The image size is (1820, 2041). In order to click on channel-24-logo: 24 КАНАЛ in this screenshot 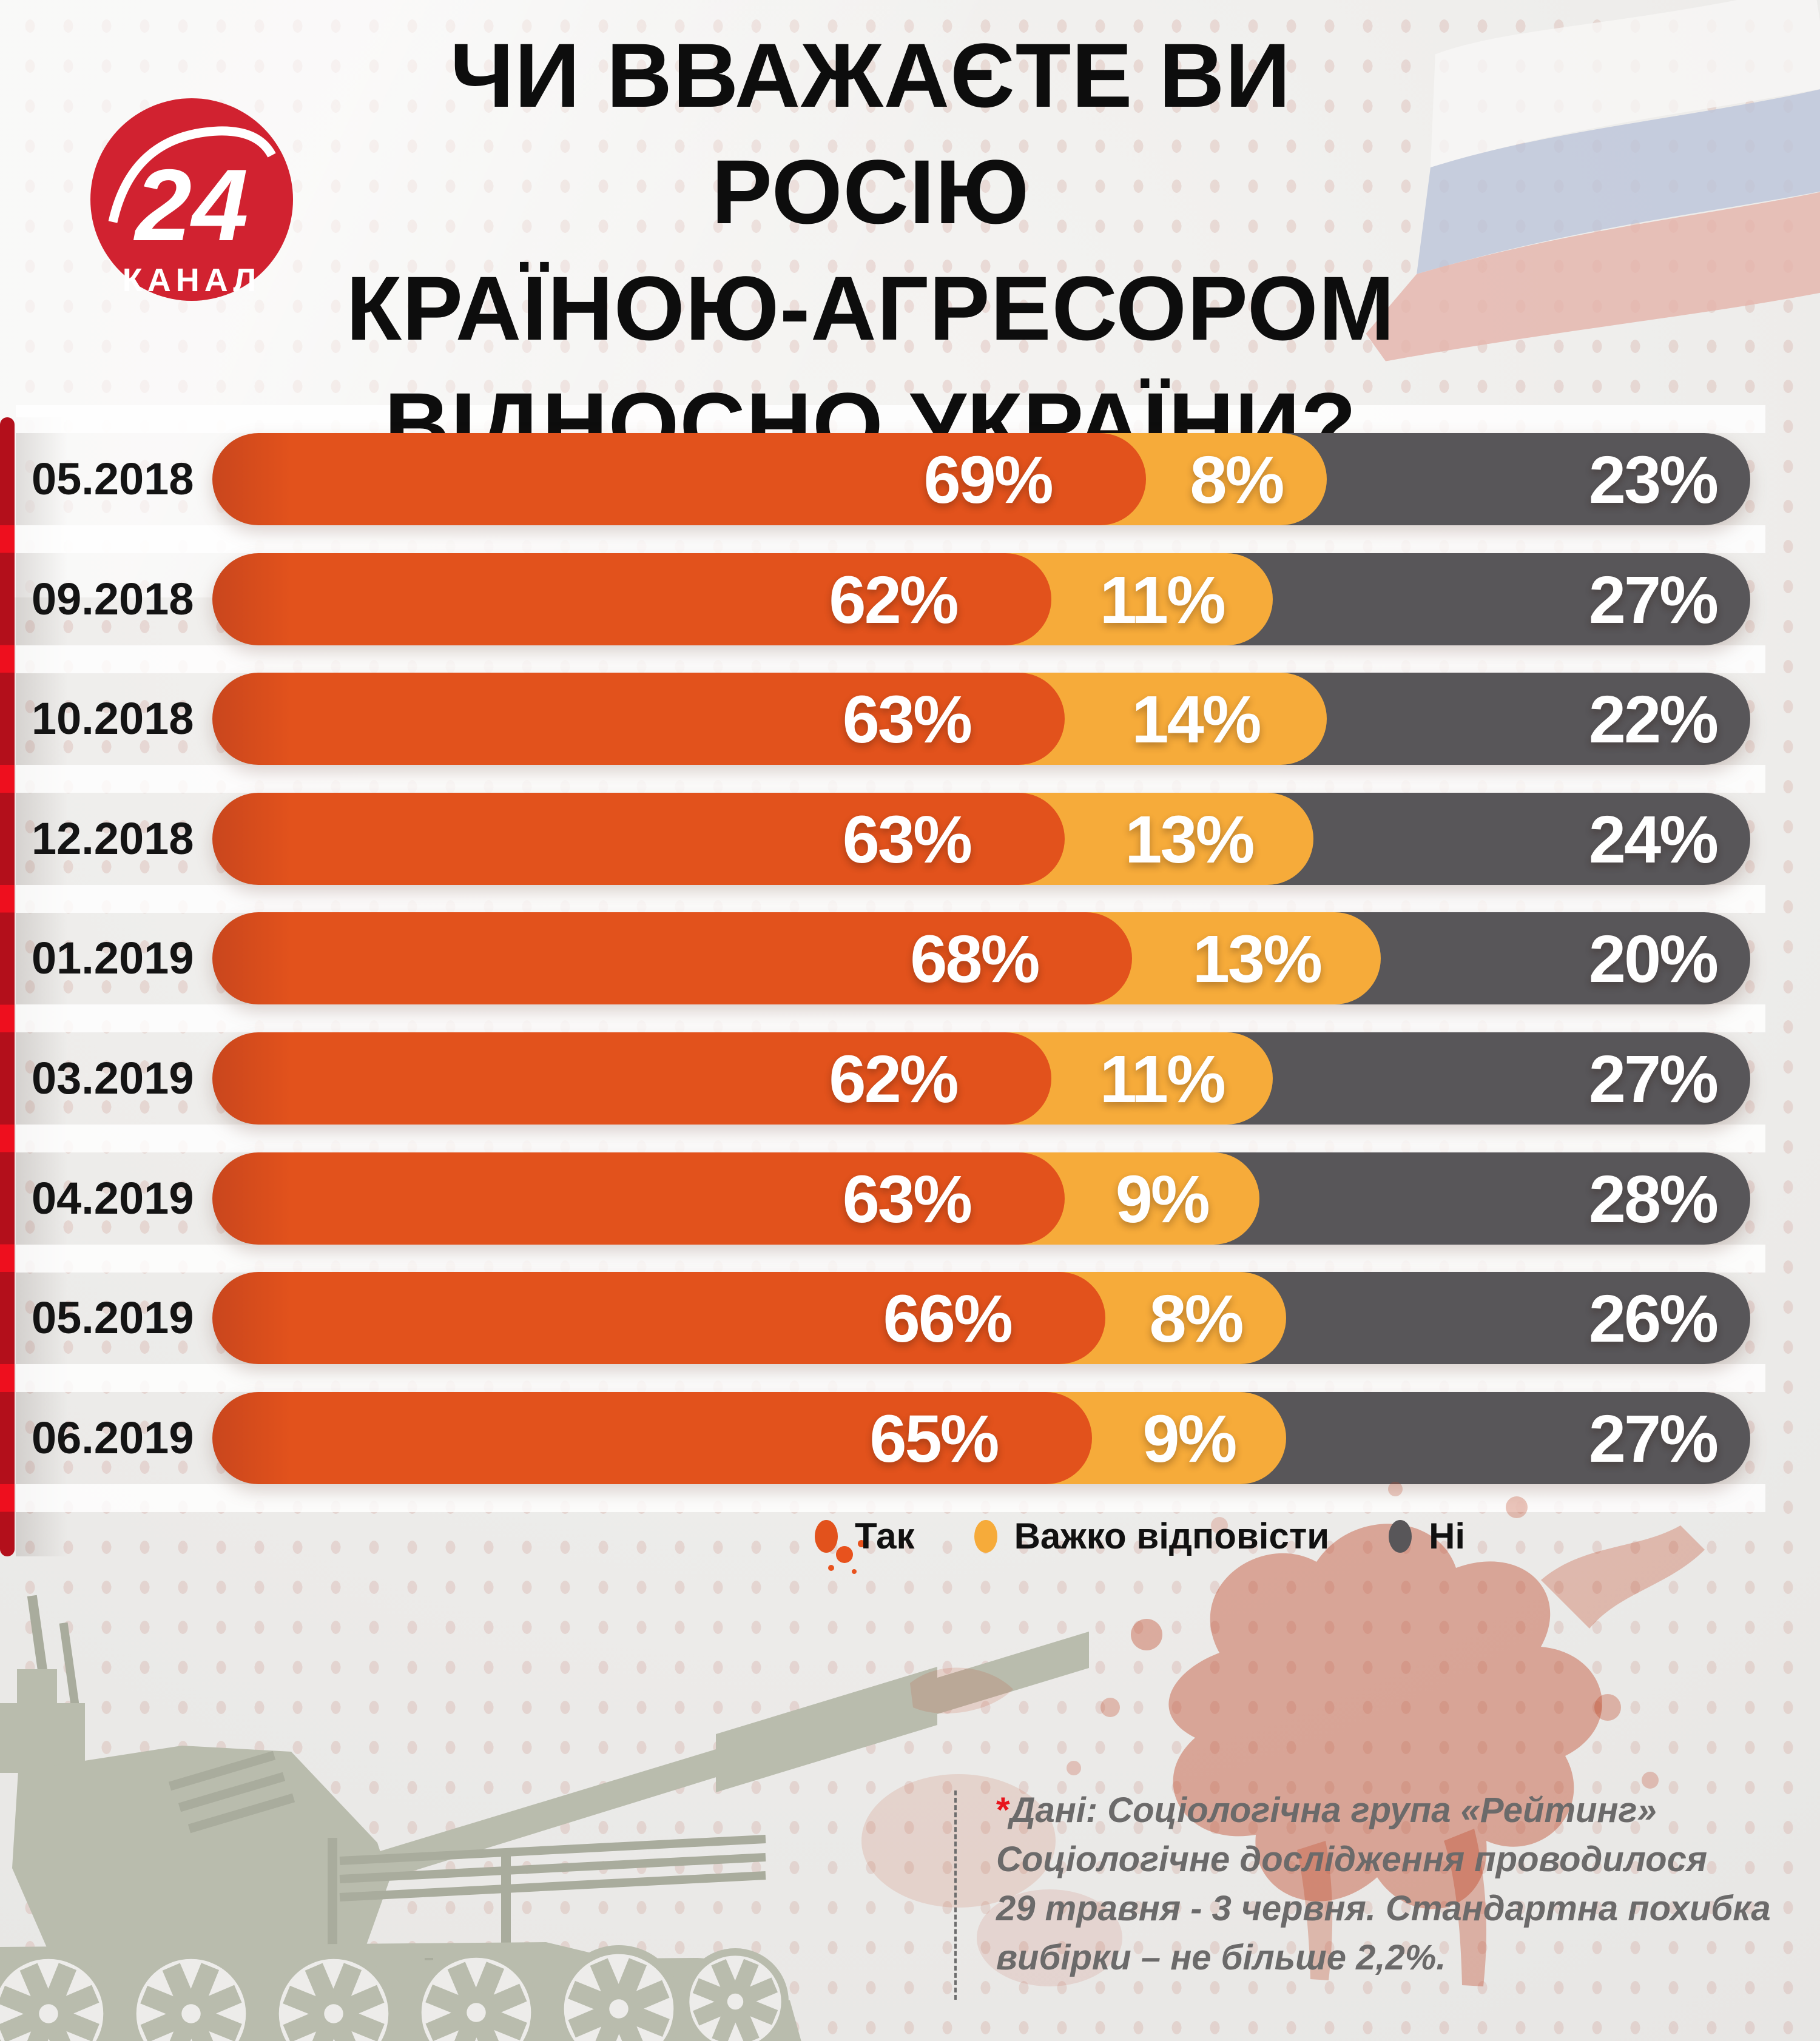, I will do `click(191, 199)`.